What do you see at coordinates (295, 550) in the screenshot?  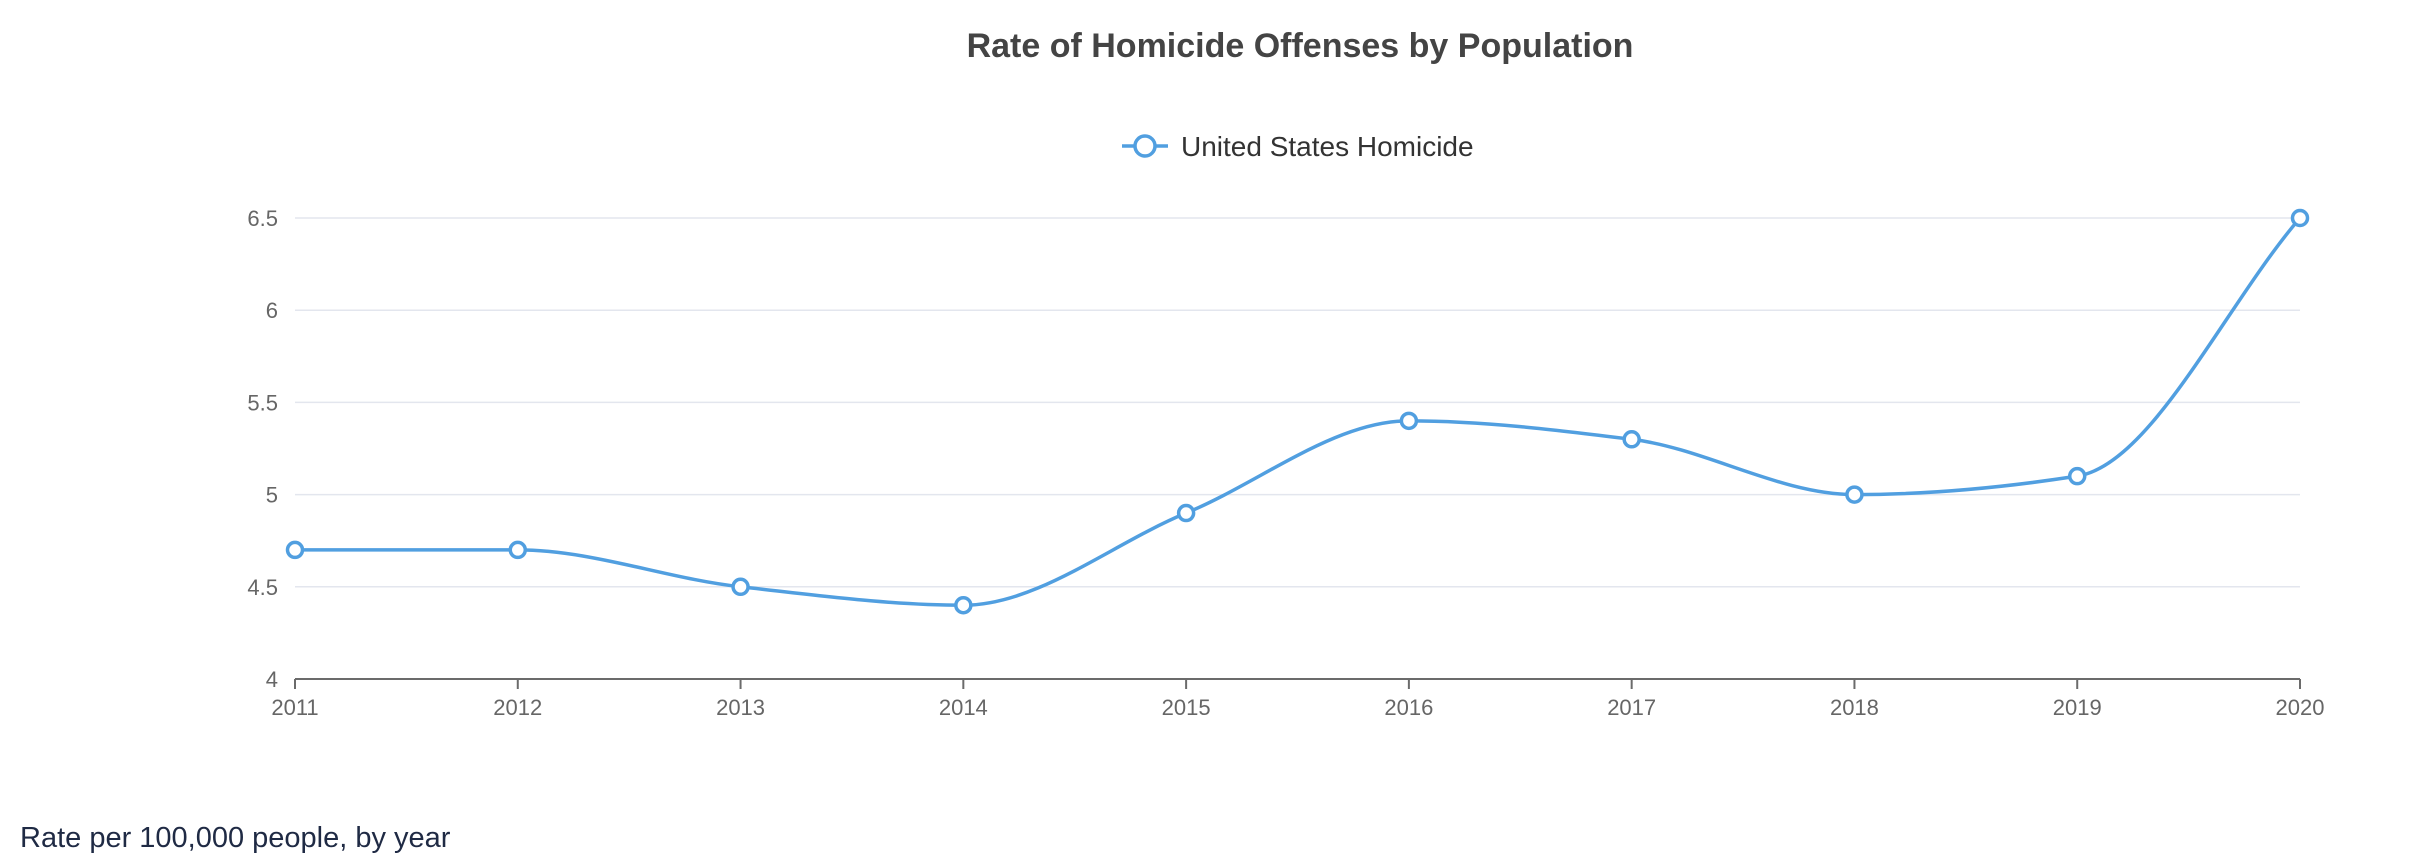 I see `data-point-2011` at bounding box center [295, 550].